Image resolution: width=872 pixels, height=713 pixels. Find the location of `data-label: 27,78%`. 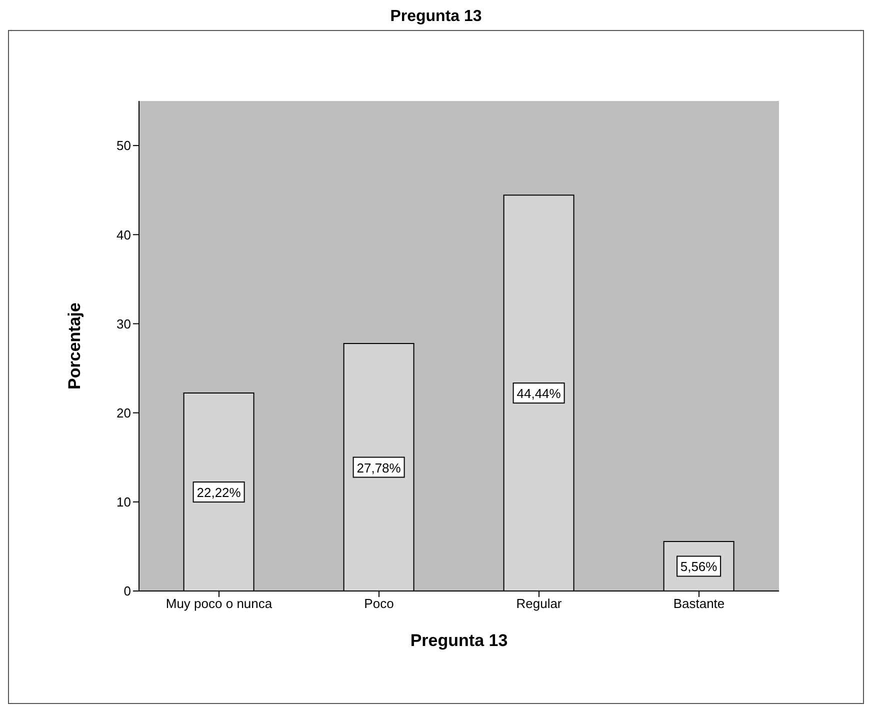

data-label: 27,78% is located at coordinates (379, 468).